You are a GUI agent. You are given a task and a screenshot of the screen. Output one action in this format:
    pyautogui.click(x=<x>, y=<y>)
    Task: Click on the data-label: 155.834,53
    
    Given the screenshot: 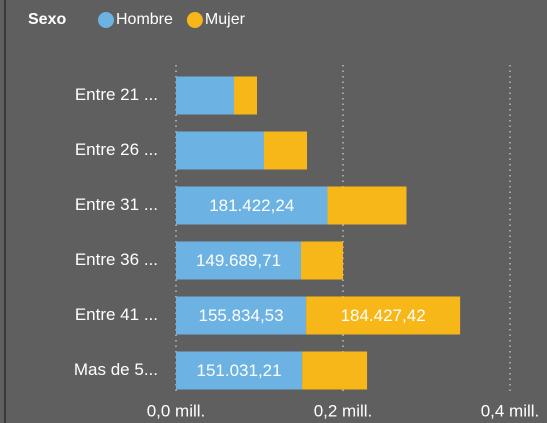 What is the action you would take?
    pyautogui.click(x=241, y=315)
    